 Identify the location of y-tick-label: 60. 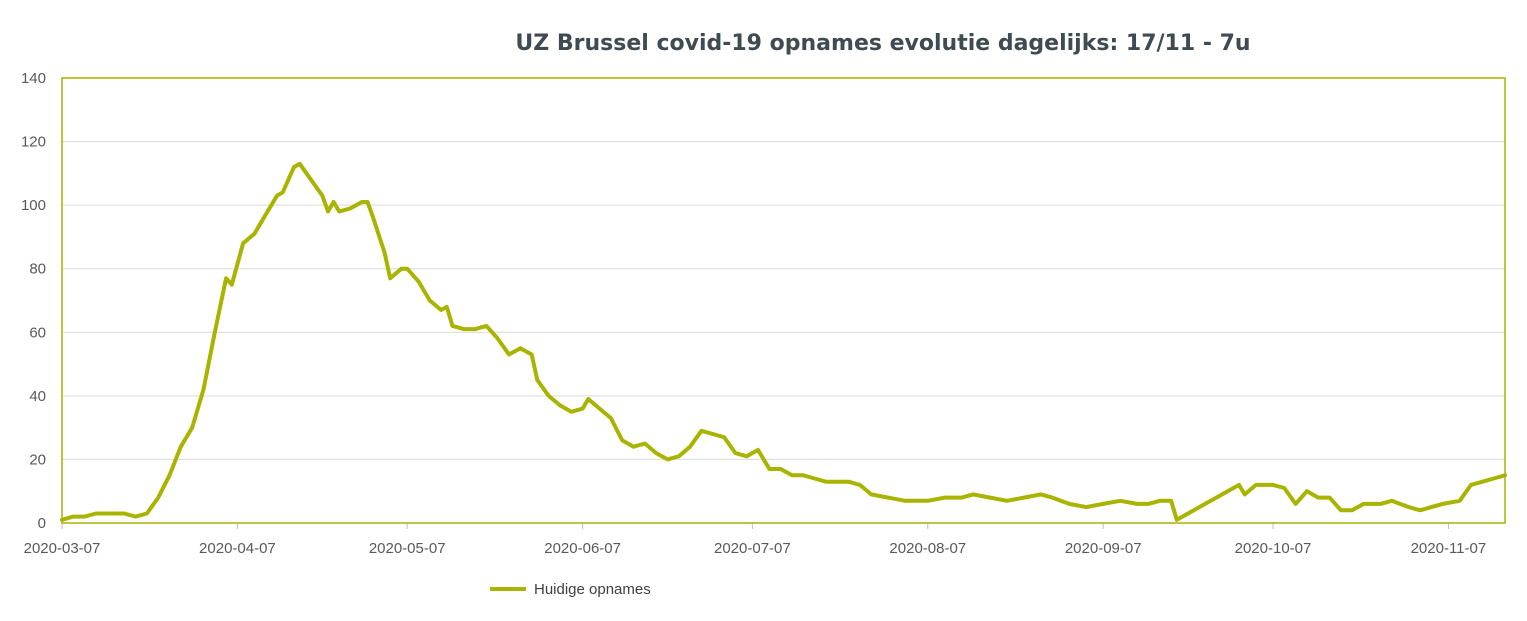
(37, 332).